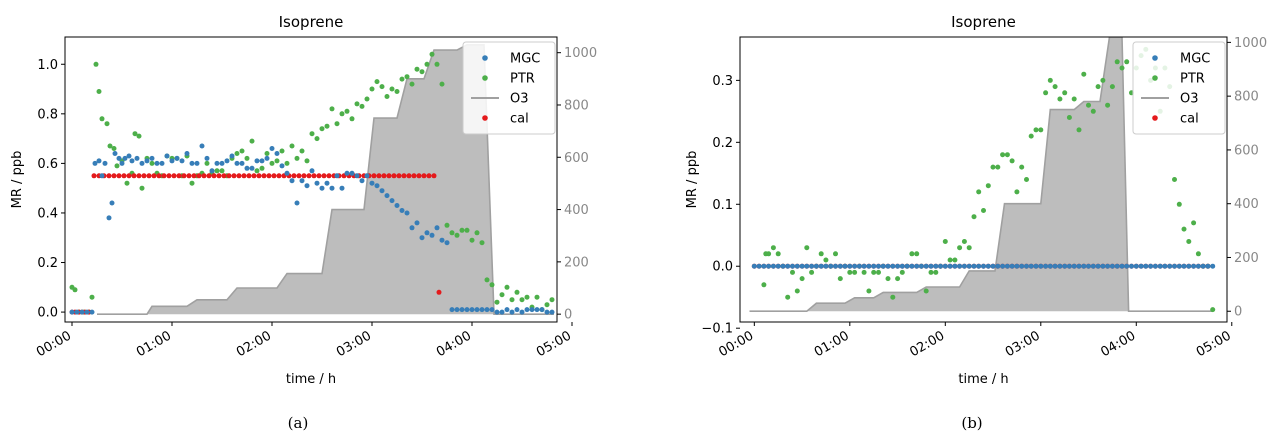 The width and height of the screenshot is (1277, 435). Describe the element at coordinates (576, 262) in the screenshot. I see `y2-tick-label: 200` at that location.